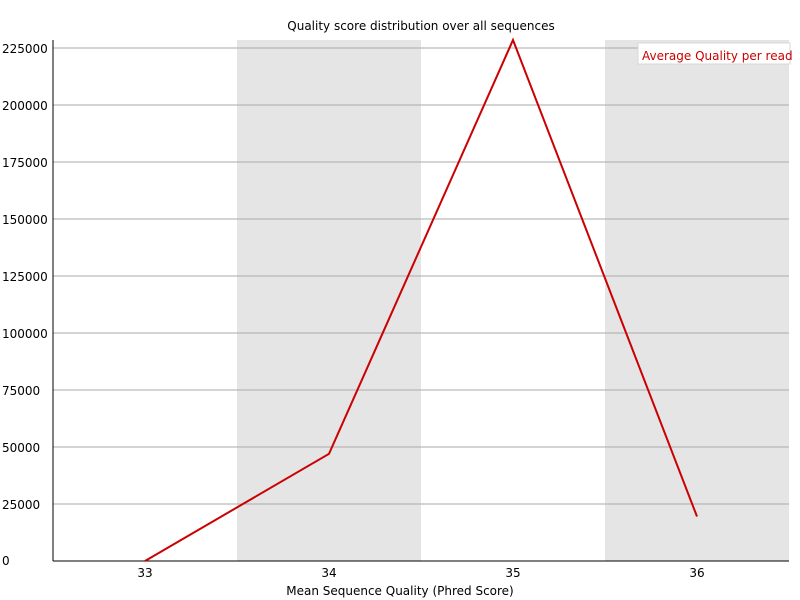 This screenshot has width=800, height=600. I want to click on y-tick-25000: 25000, so click(21, 505).